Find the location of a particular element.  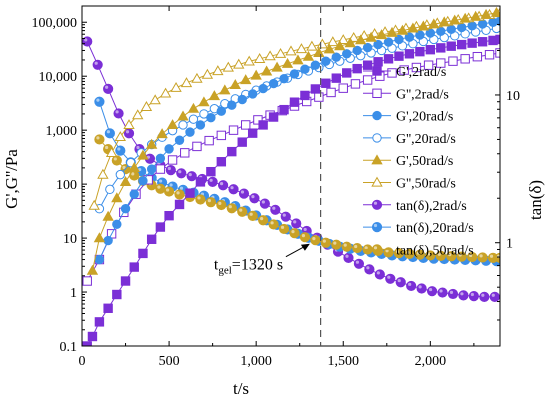

y-axis-label-left: G',G''/Pa is located at coordinates (11, 179).